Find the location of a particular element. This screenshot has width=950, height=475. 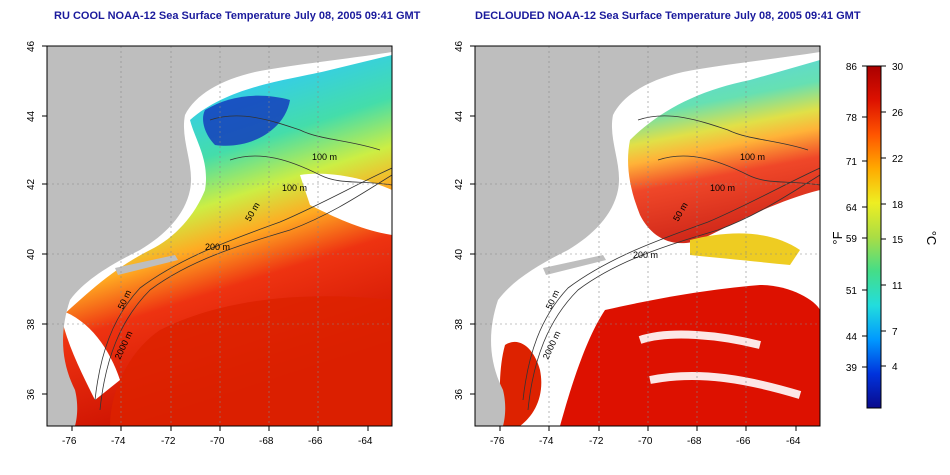

cb-f-44: 44 is located at coordinates (852, 337).